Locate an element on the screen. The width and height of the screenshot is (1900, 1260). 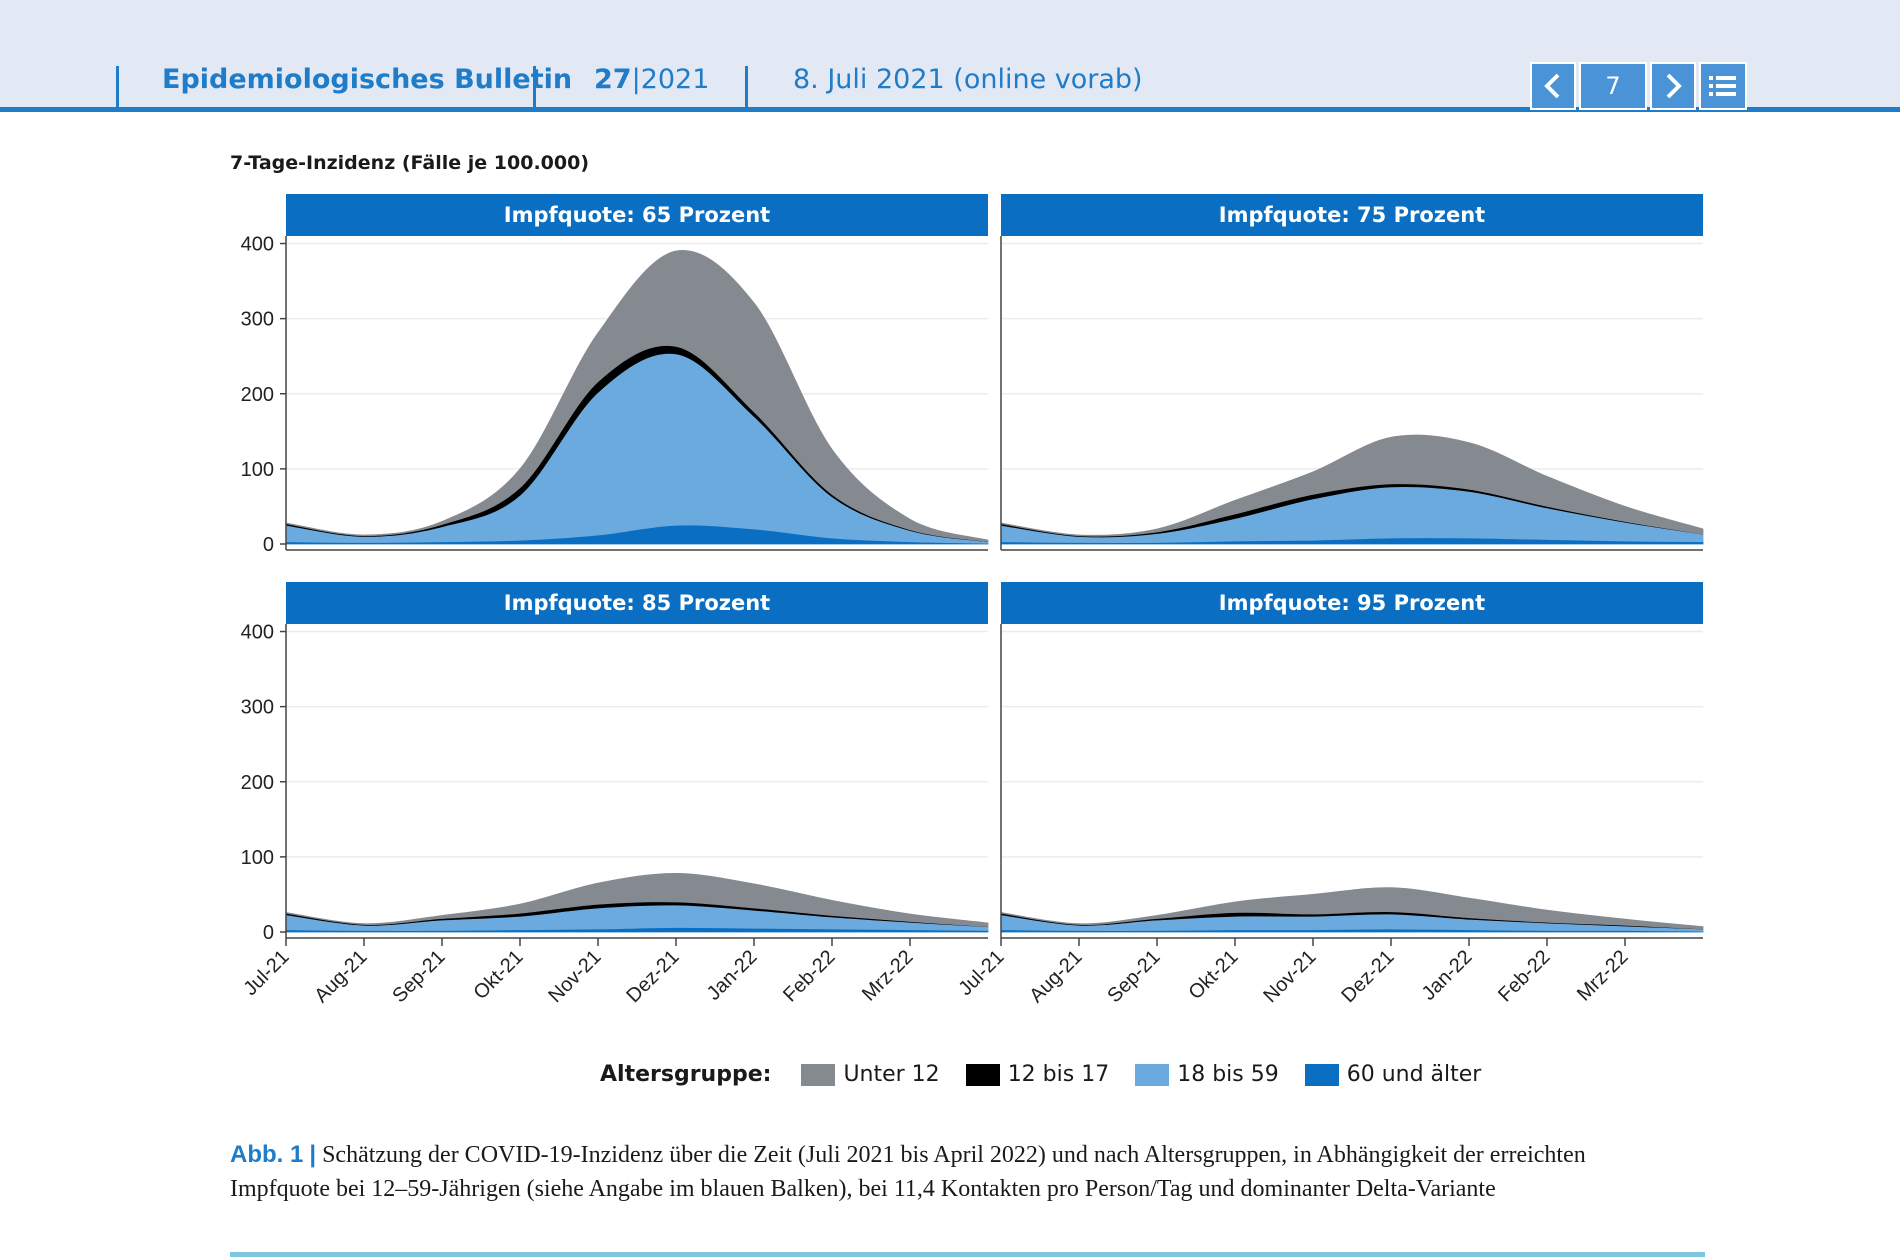
legend-item-60-und-aelter: 60 und älter is located at coordinates (1393, 1074).